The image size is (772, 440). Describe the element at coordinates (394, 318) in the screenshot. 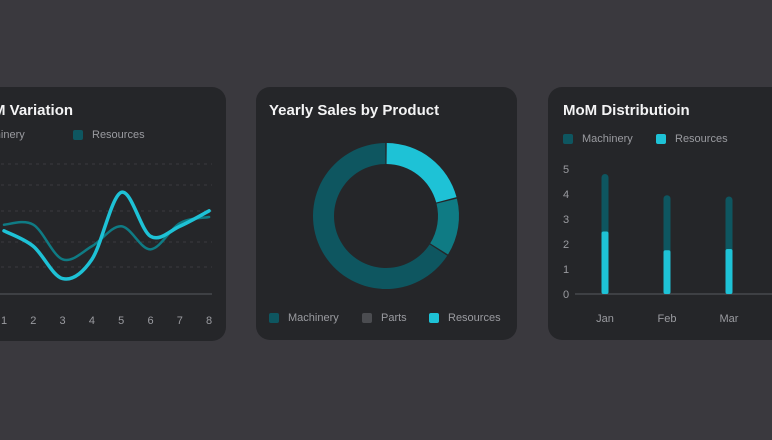

I see `legend-label: Parts` at that location.